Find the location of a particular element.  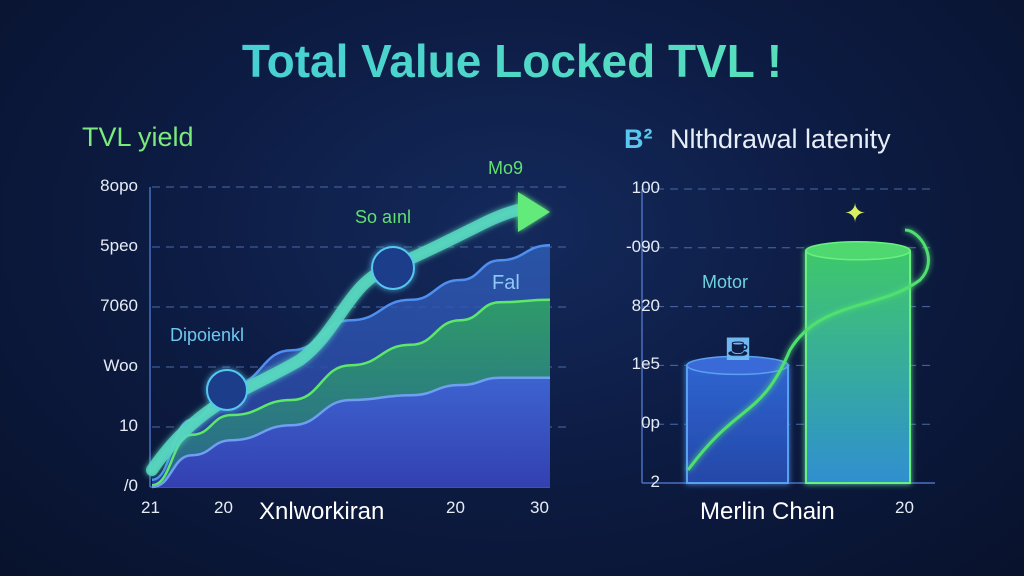

flow-line is located at coordinates (808, 349).